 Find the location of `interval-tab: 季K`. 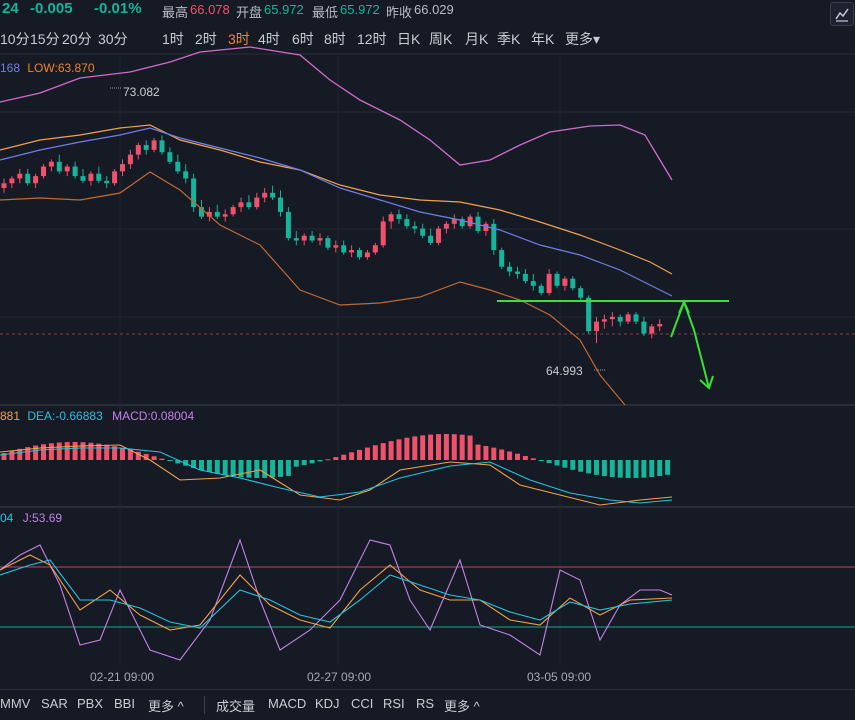

interval-tab: 季K is located at coordinates (509, 39).